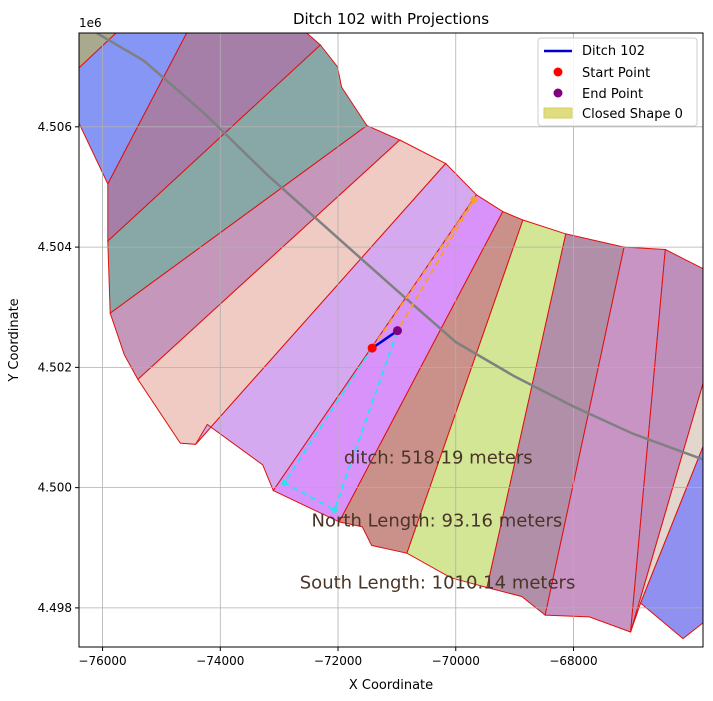  I want to click on legend-start-label: Start Point, so click(616, 73).